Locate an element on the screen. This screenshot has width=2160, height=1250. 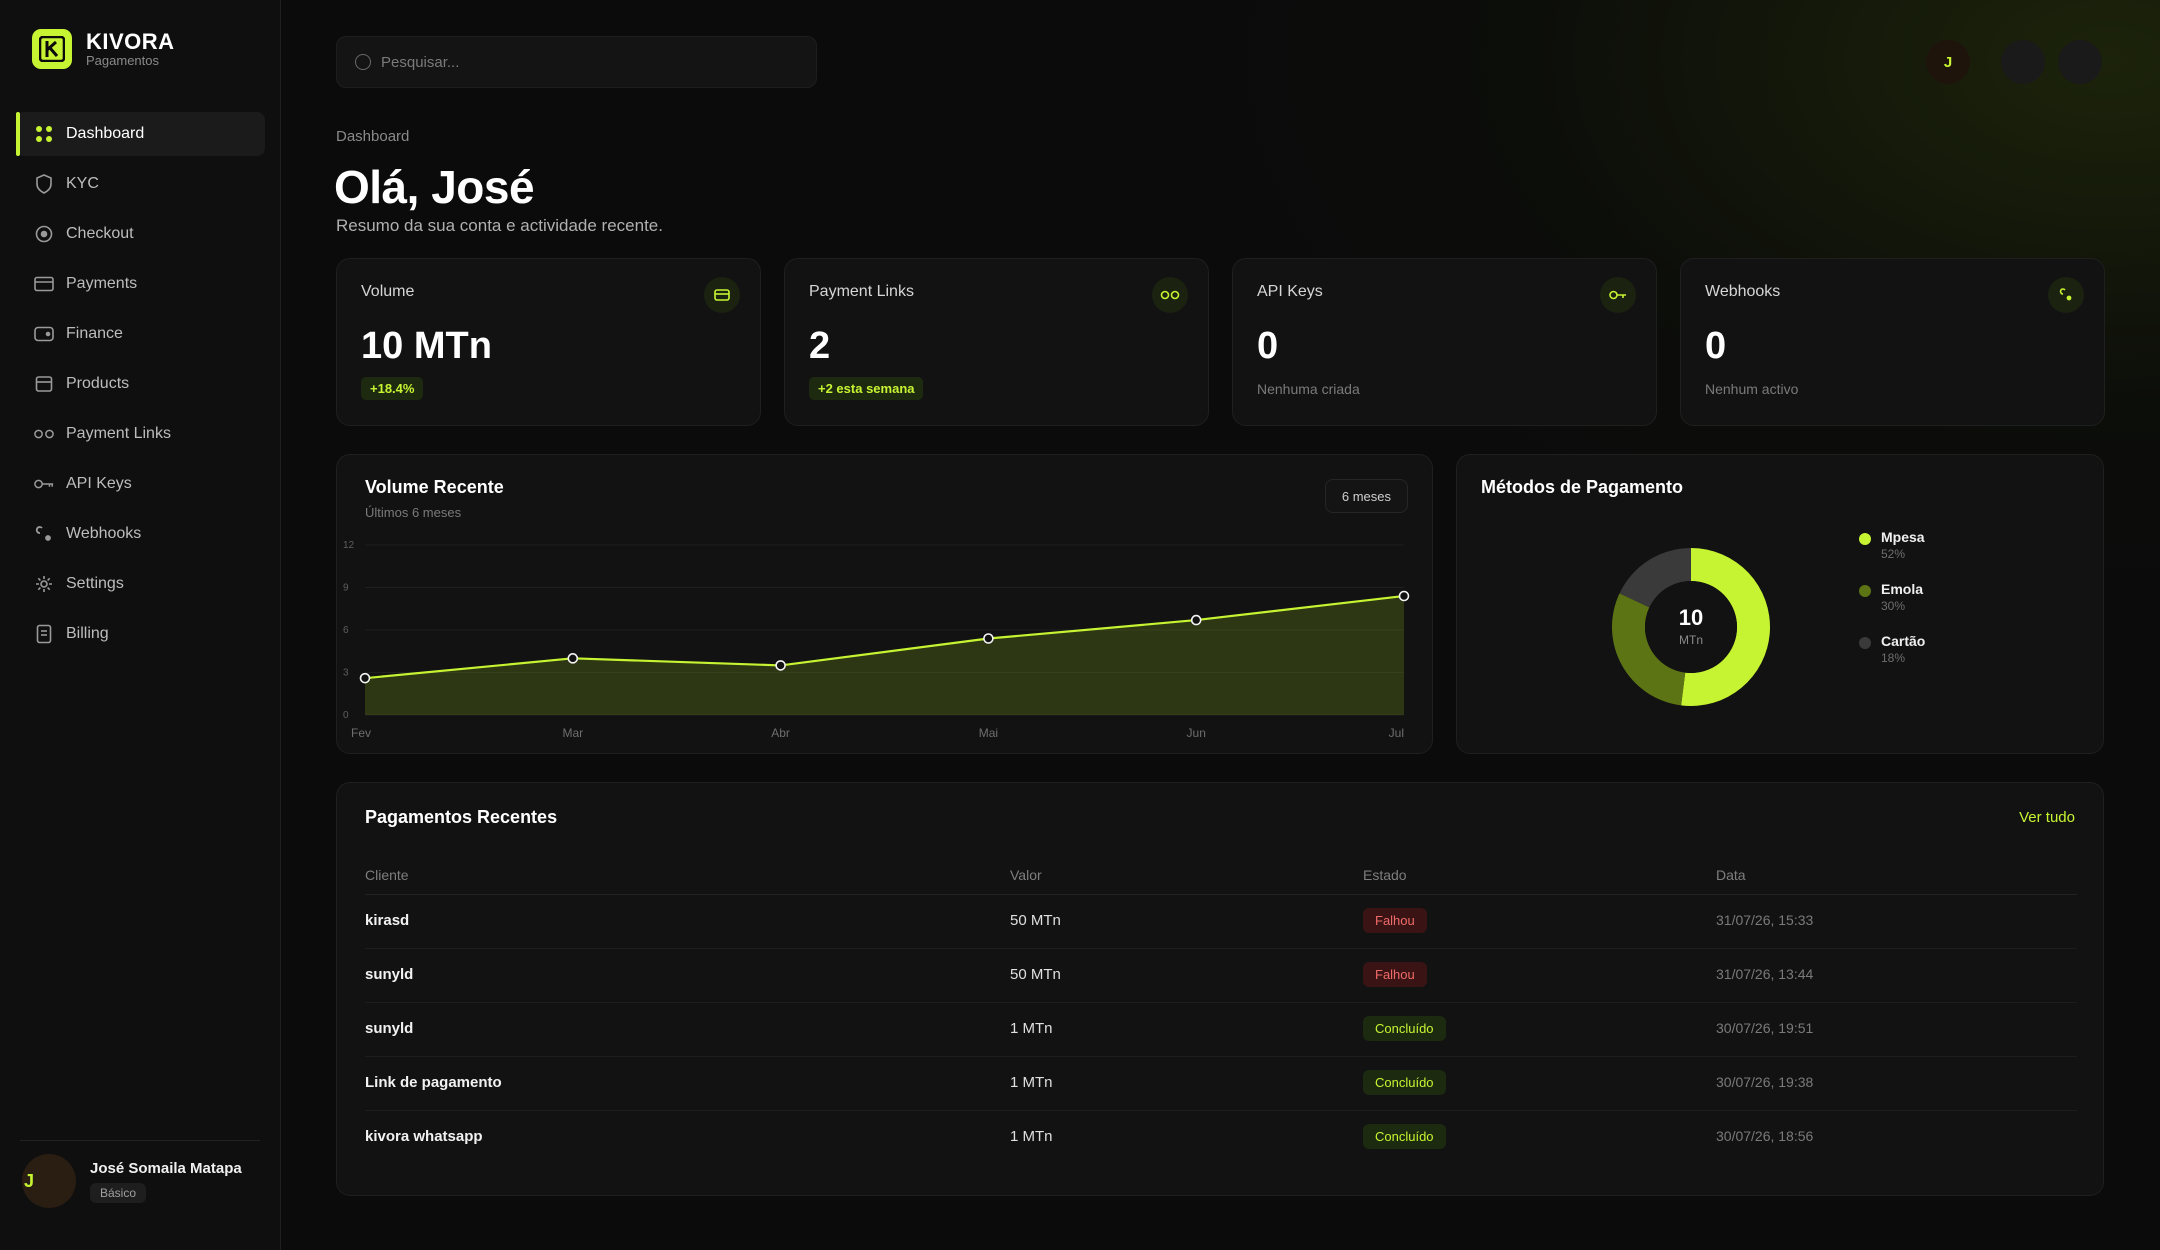
search-bar is located at coordinates (576, 62).